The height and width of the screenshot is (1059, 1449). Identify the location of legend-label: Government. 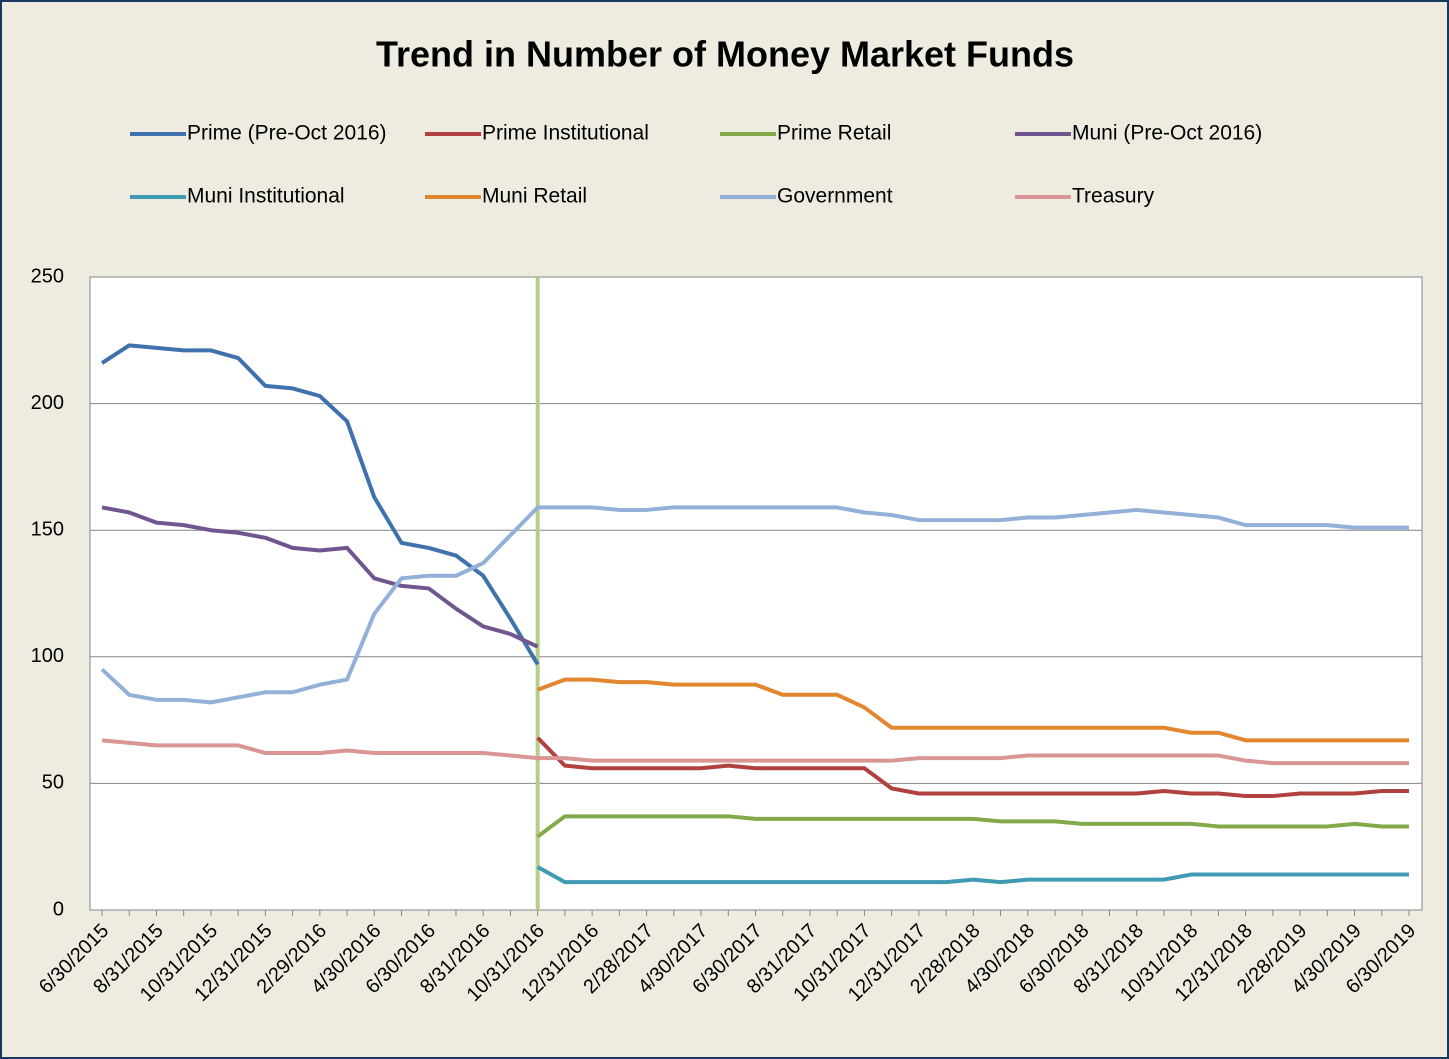
(835, 196).